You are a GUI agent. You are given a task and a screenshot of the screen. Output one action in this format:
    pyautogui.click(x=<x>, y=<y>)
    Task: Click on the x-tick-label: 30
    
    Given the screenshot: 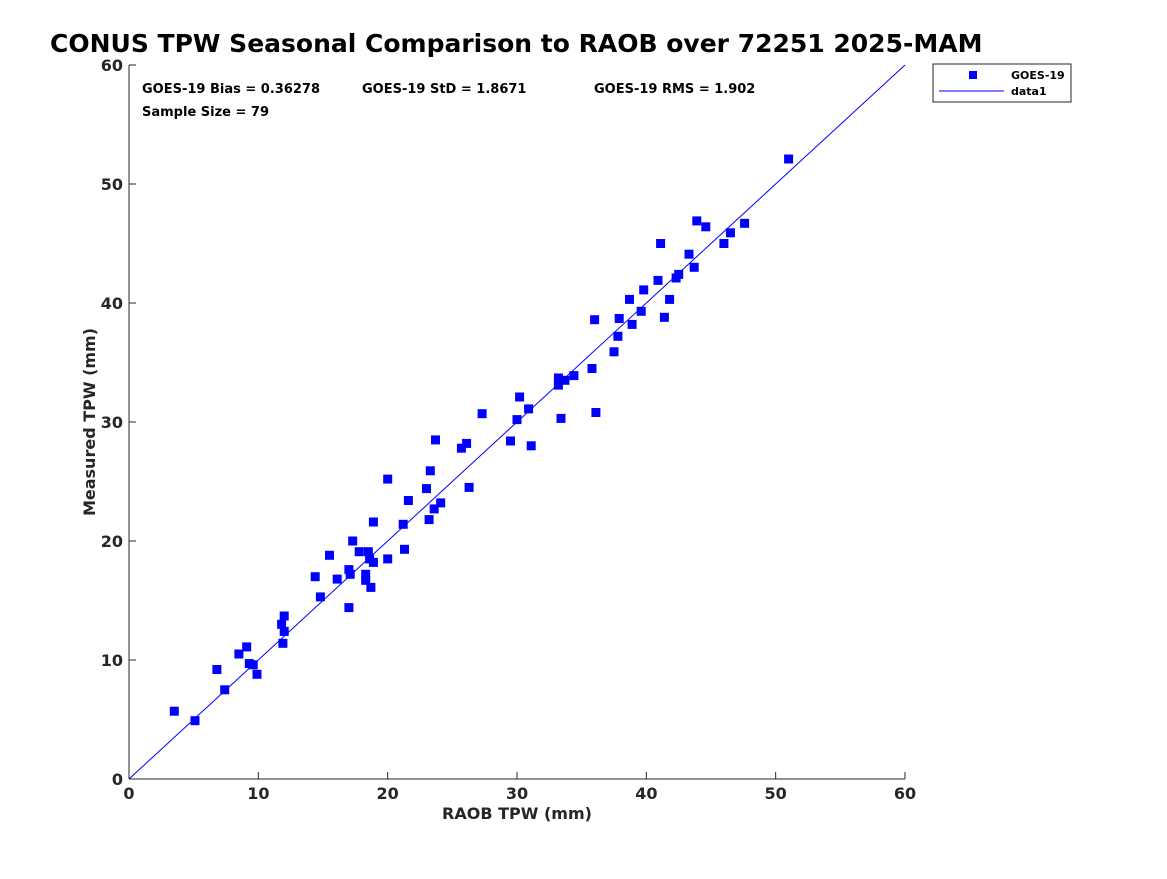 What is the action you would take?
    pyautogui.click(x=517, y=793)
    